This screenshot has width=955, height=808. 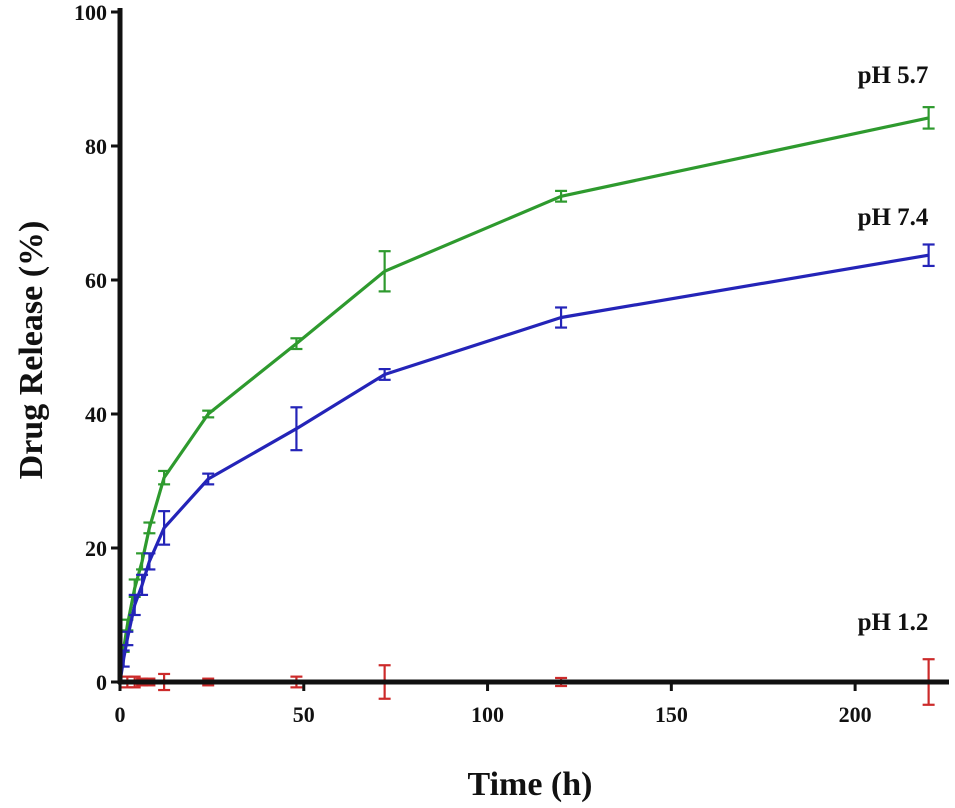 I want to click on x-tick-label: 200, so click(x=855, y=714).